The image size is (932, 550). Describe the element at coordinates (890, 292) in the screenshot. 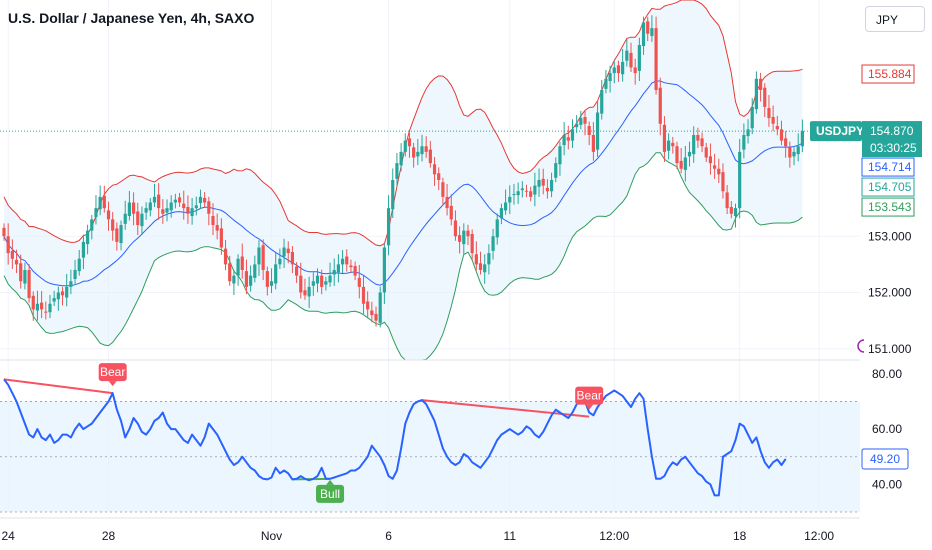

I see `price-axis: 151.000 152.000 153.000` at that location.